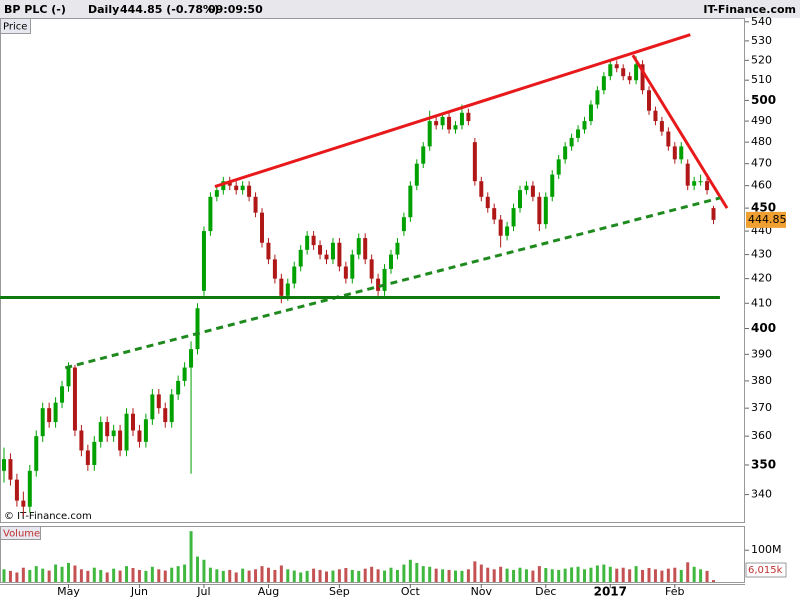 This screenshot has height=604, width=800. Describe the element at coordinates (610, 592) in the screenshot. I see `x-tick-label: 2017` at that location.